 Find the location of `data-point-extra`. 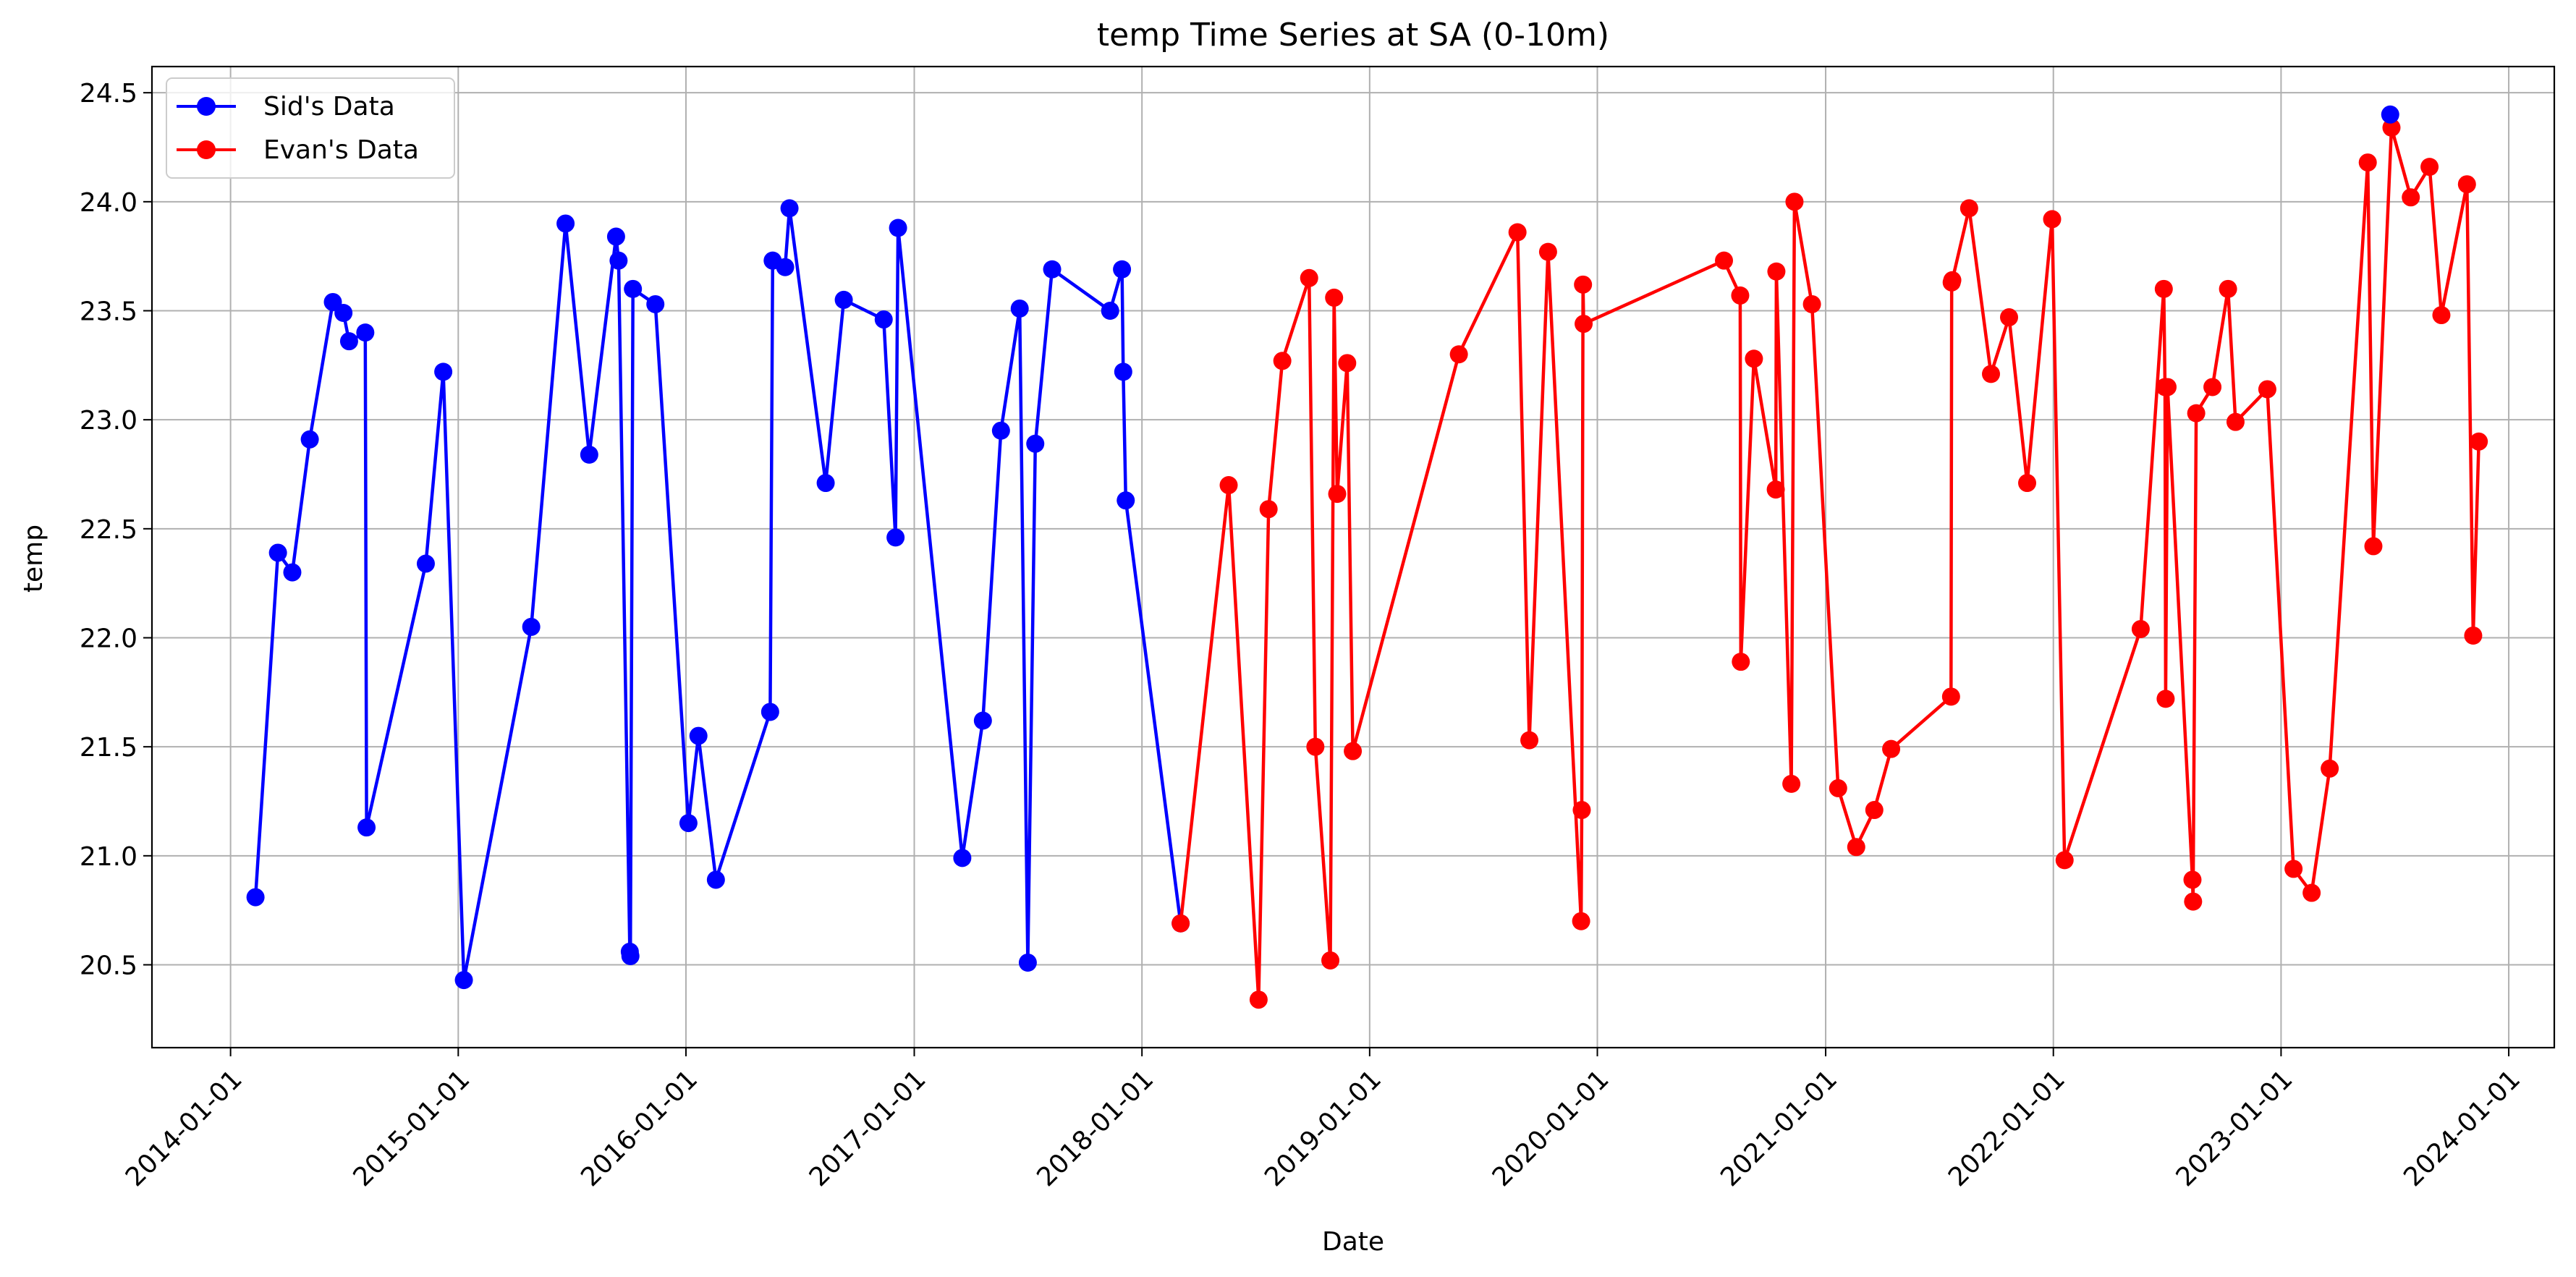

data-point-extra is located at coordinates (2390, 114).